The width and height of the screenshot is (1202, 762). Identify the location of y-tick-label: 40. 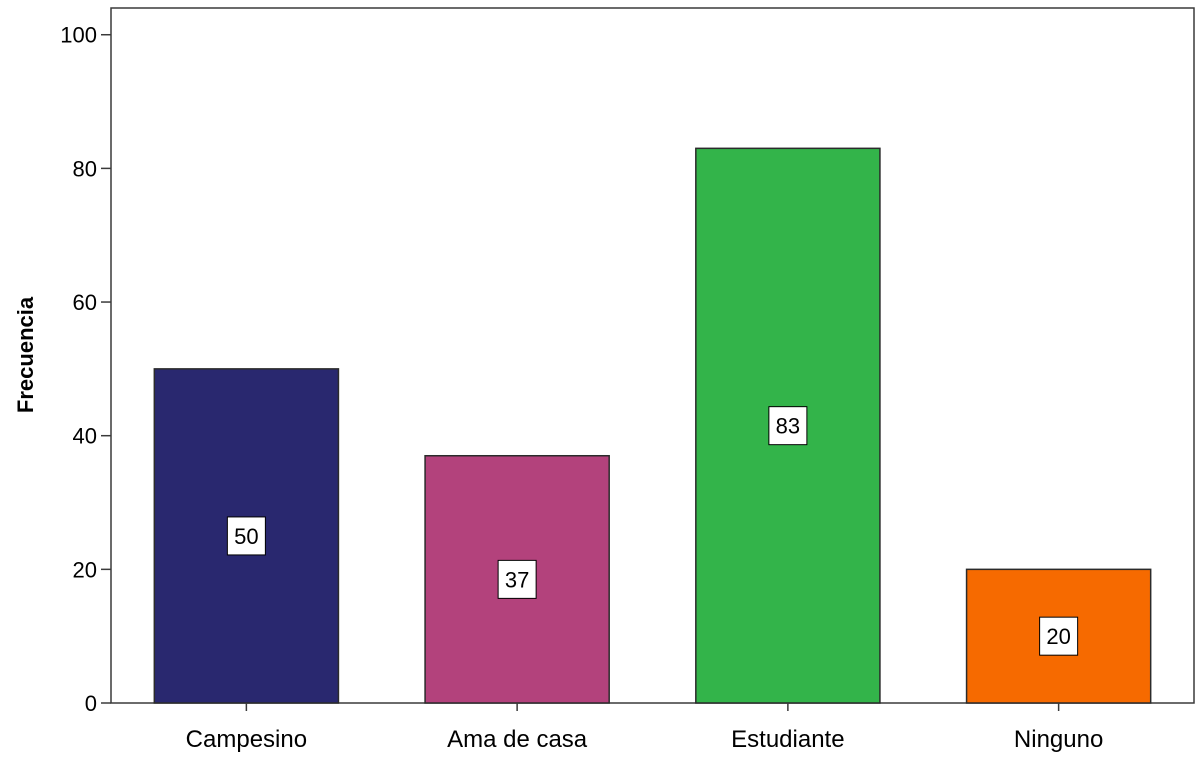
(85, 436).